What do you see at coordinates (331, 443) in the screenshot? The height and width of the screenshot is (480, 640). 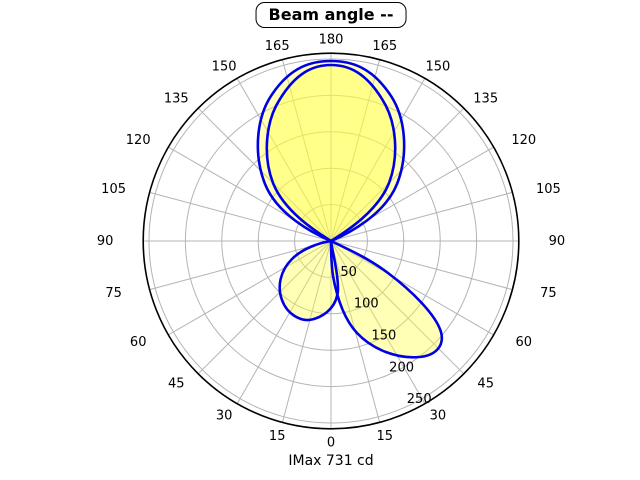 I see `angle-label: 0` at bounding box center [331, 443].